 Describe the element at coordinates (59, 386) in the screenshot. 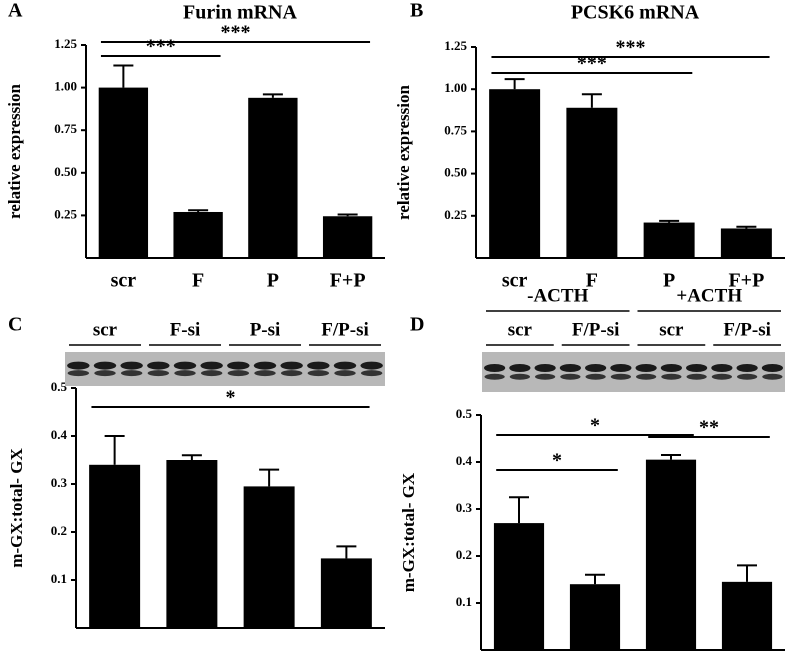

I see `y-tick-label: 0.5` at that location.